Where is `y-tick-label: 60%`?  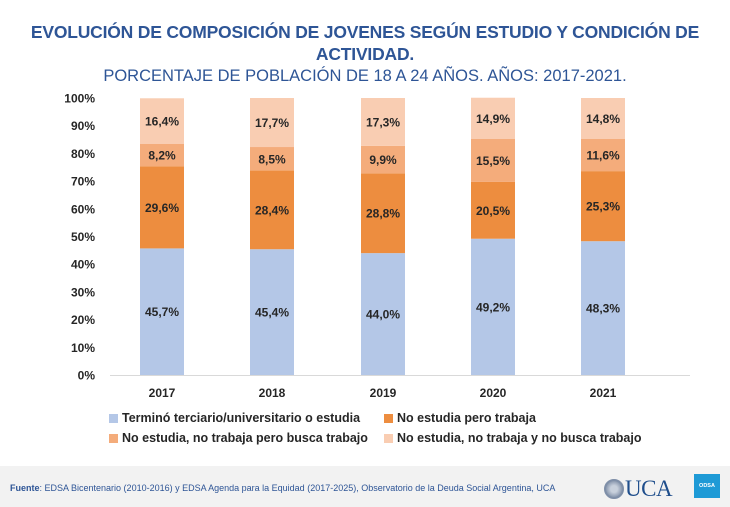
y-tick-label: 60% is located at coordinates (83, 209).